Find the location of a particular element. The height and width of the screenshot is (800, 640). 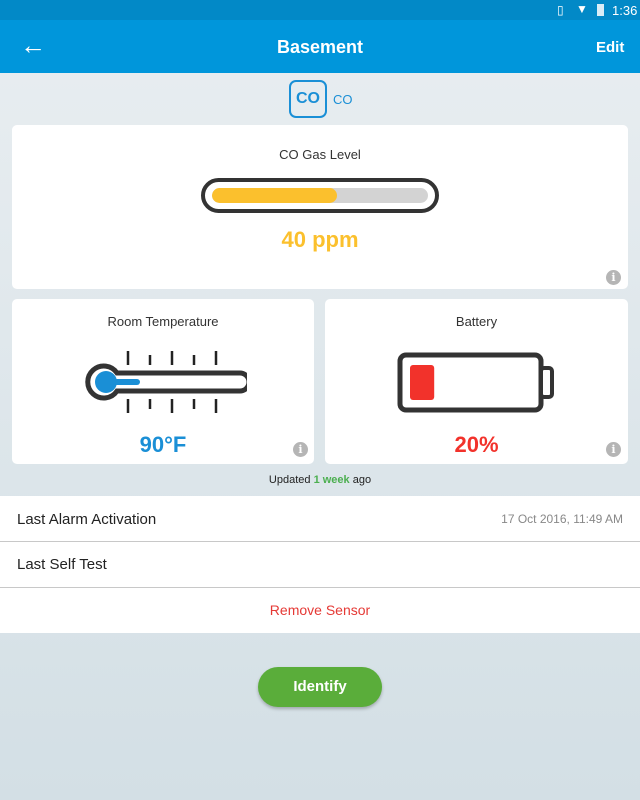

battery-charging-icon is located at coordinates (600, 10).